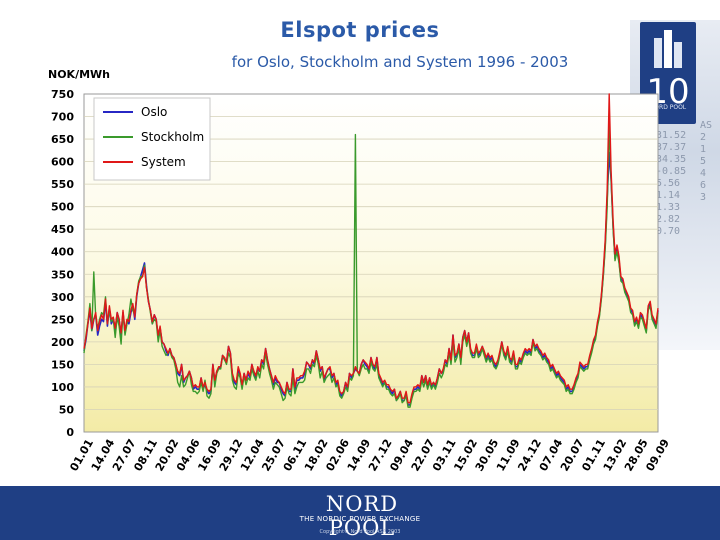 This screenshot has width=720, height=540. What do you see at coordinates (67, 409) in the screenshot?
I see `y-tick-label: 50` at bounding box center [67, 409].